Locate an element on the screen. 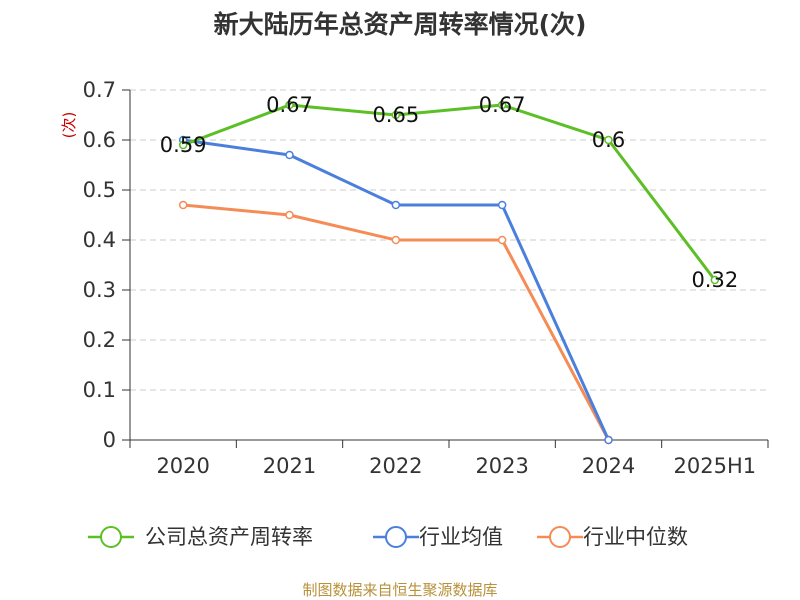 This screenshot has width=800, height=600. data-label-2023: 0.67 is located at coordinates (502, 105).